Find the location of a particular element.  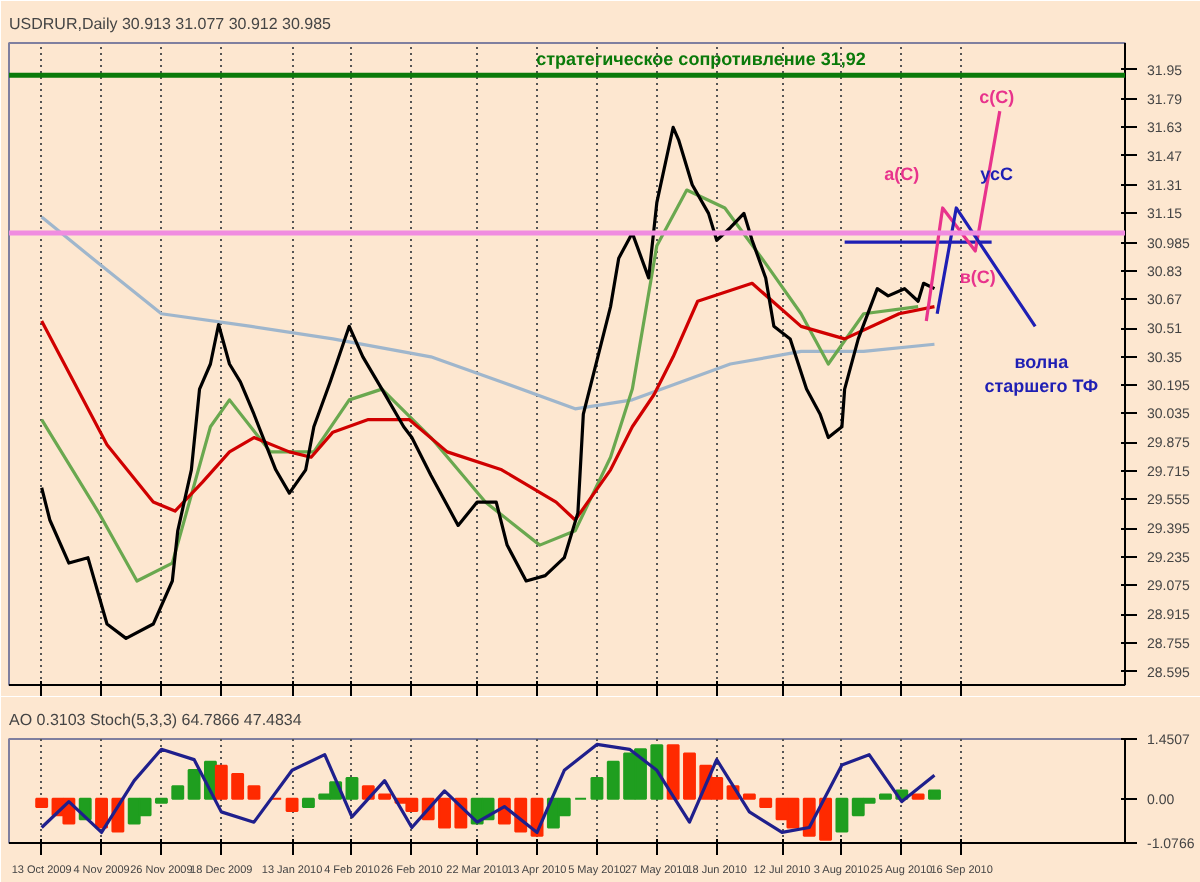

line-series is located at coordinates (488, 788).